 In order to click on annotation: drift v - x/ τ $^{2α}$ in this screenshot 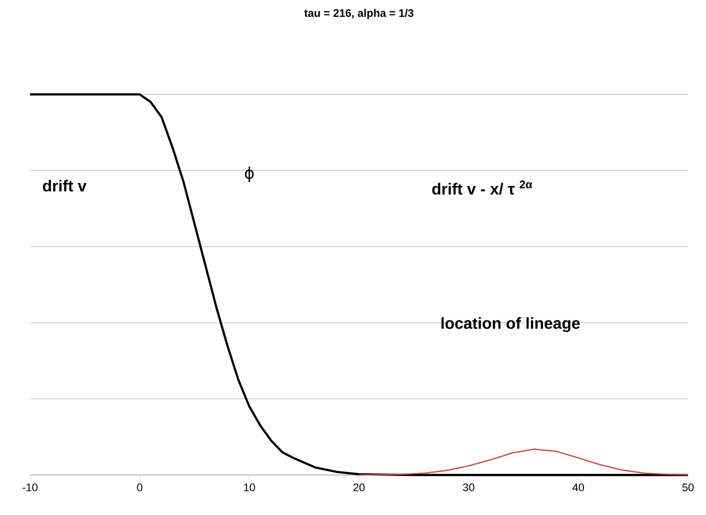, I will do `click(482, 187)`.